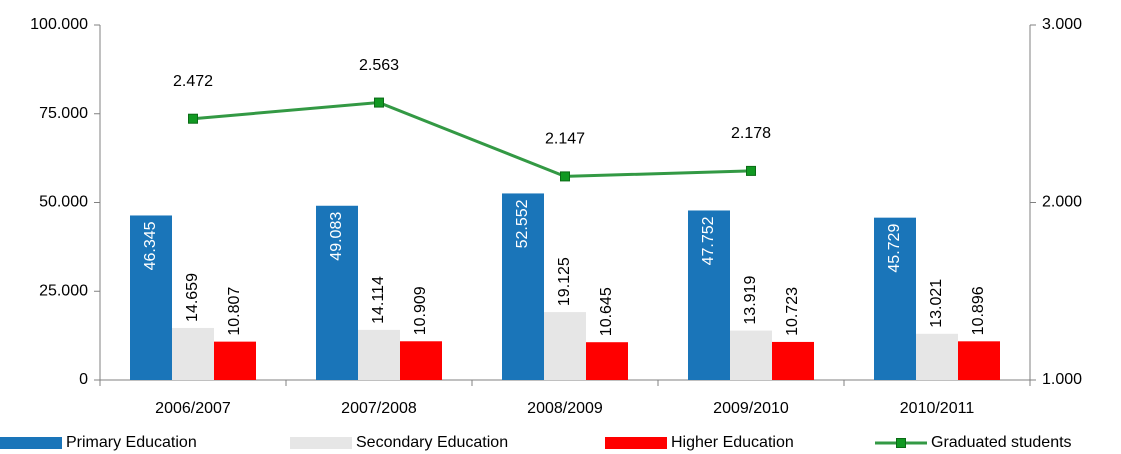 This screenshot has width=1121, height=454. Describe the element at coordinates (234, 311) in the screenshot. I see `data-label: 10.807` at that location.